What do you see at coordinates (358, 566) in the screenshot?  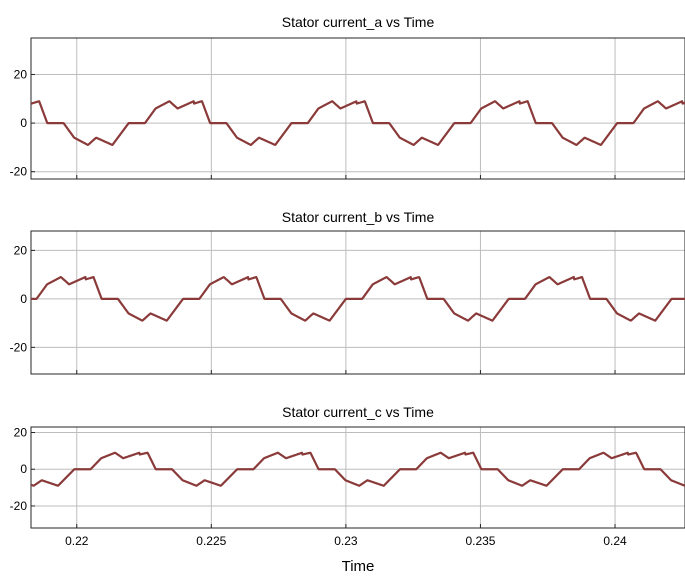 I see `x-axis-label: Time` at bounding box center [358, 566].